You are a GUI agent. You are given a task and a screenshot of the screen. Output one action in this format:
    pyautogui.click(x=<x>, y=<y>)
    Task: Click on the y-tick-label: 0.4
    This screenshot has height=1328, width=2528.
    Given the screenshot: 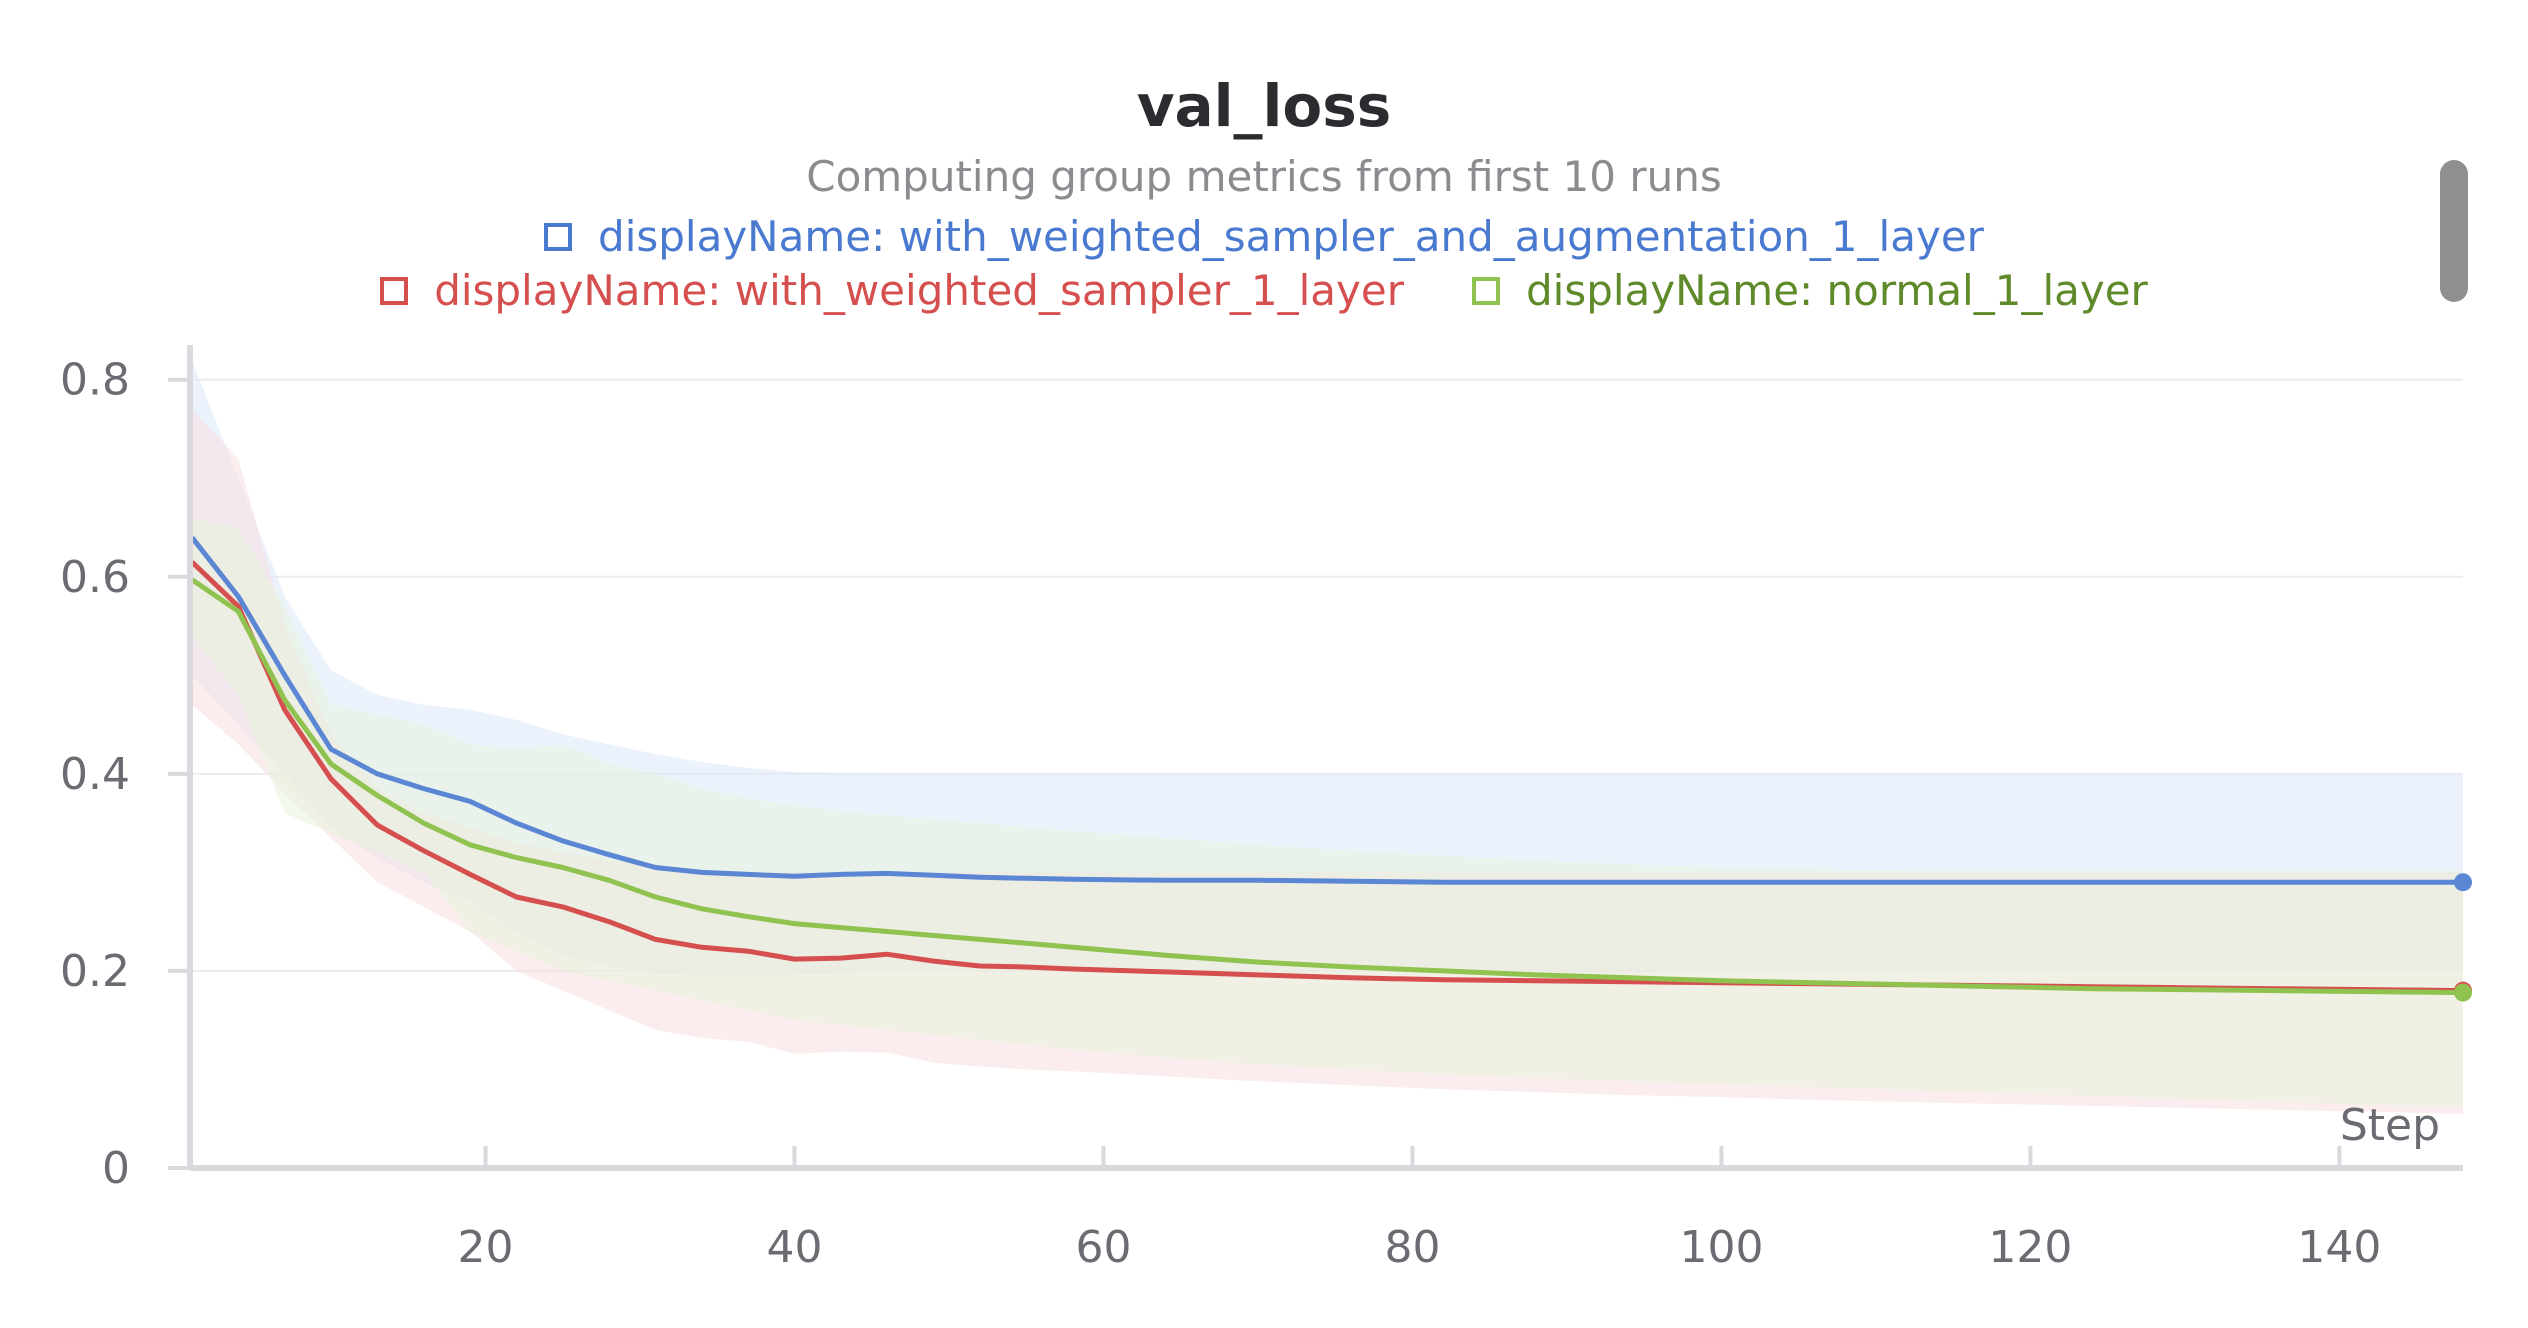 What is the action you would take?
    pyautogui.click(x=95, y=774)
    